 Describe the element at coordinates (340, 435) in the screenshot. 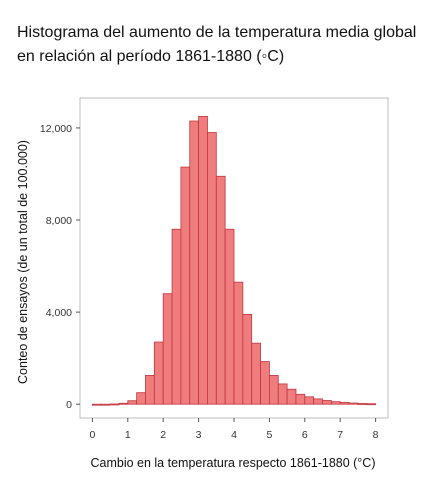

I see `x-tick-label: 7` at that location.